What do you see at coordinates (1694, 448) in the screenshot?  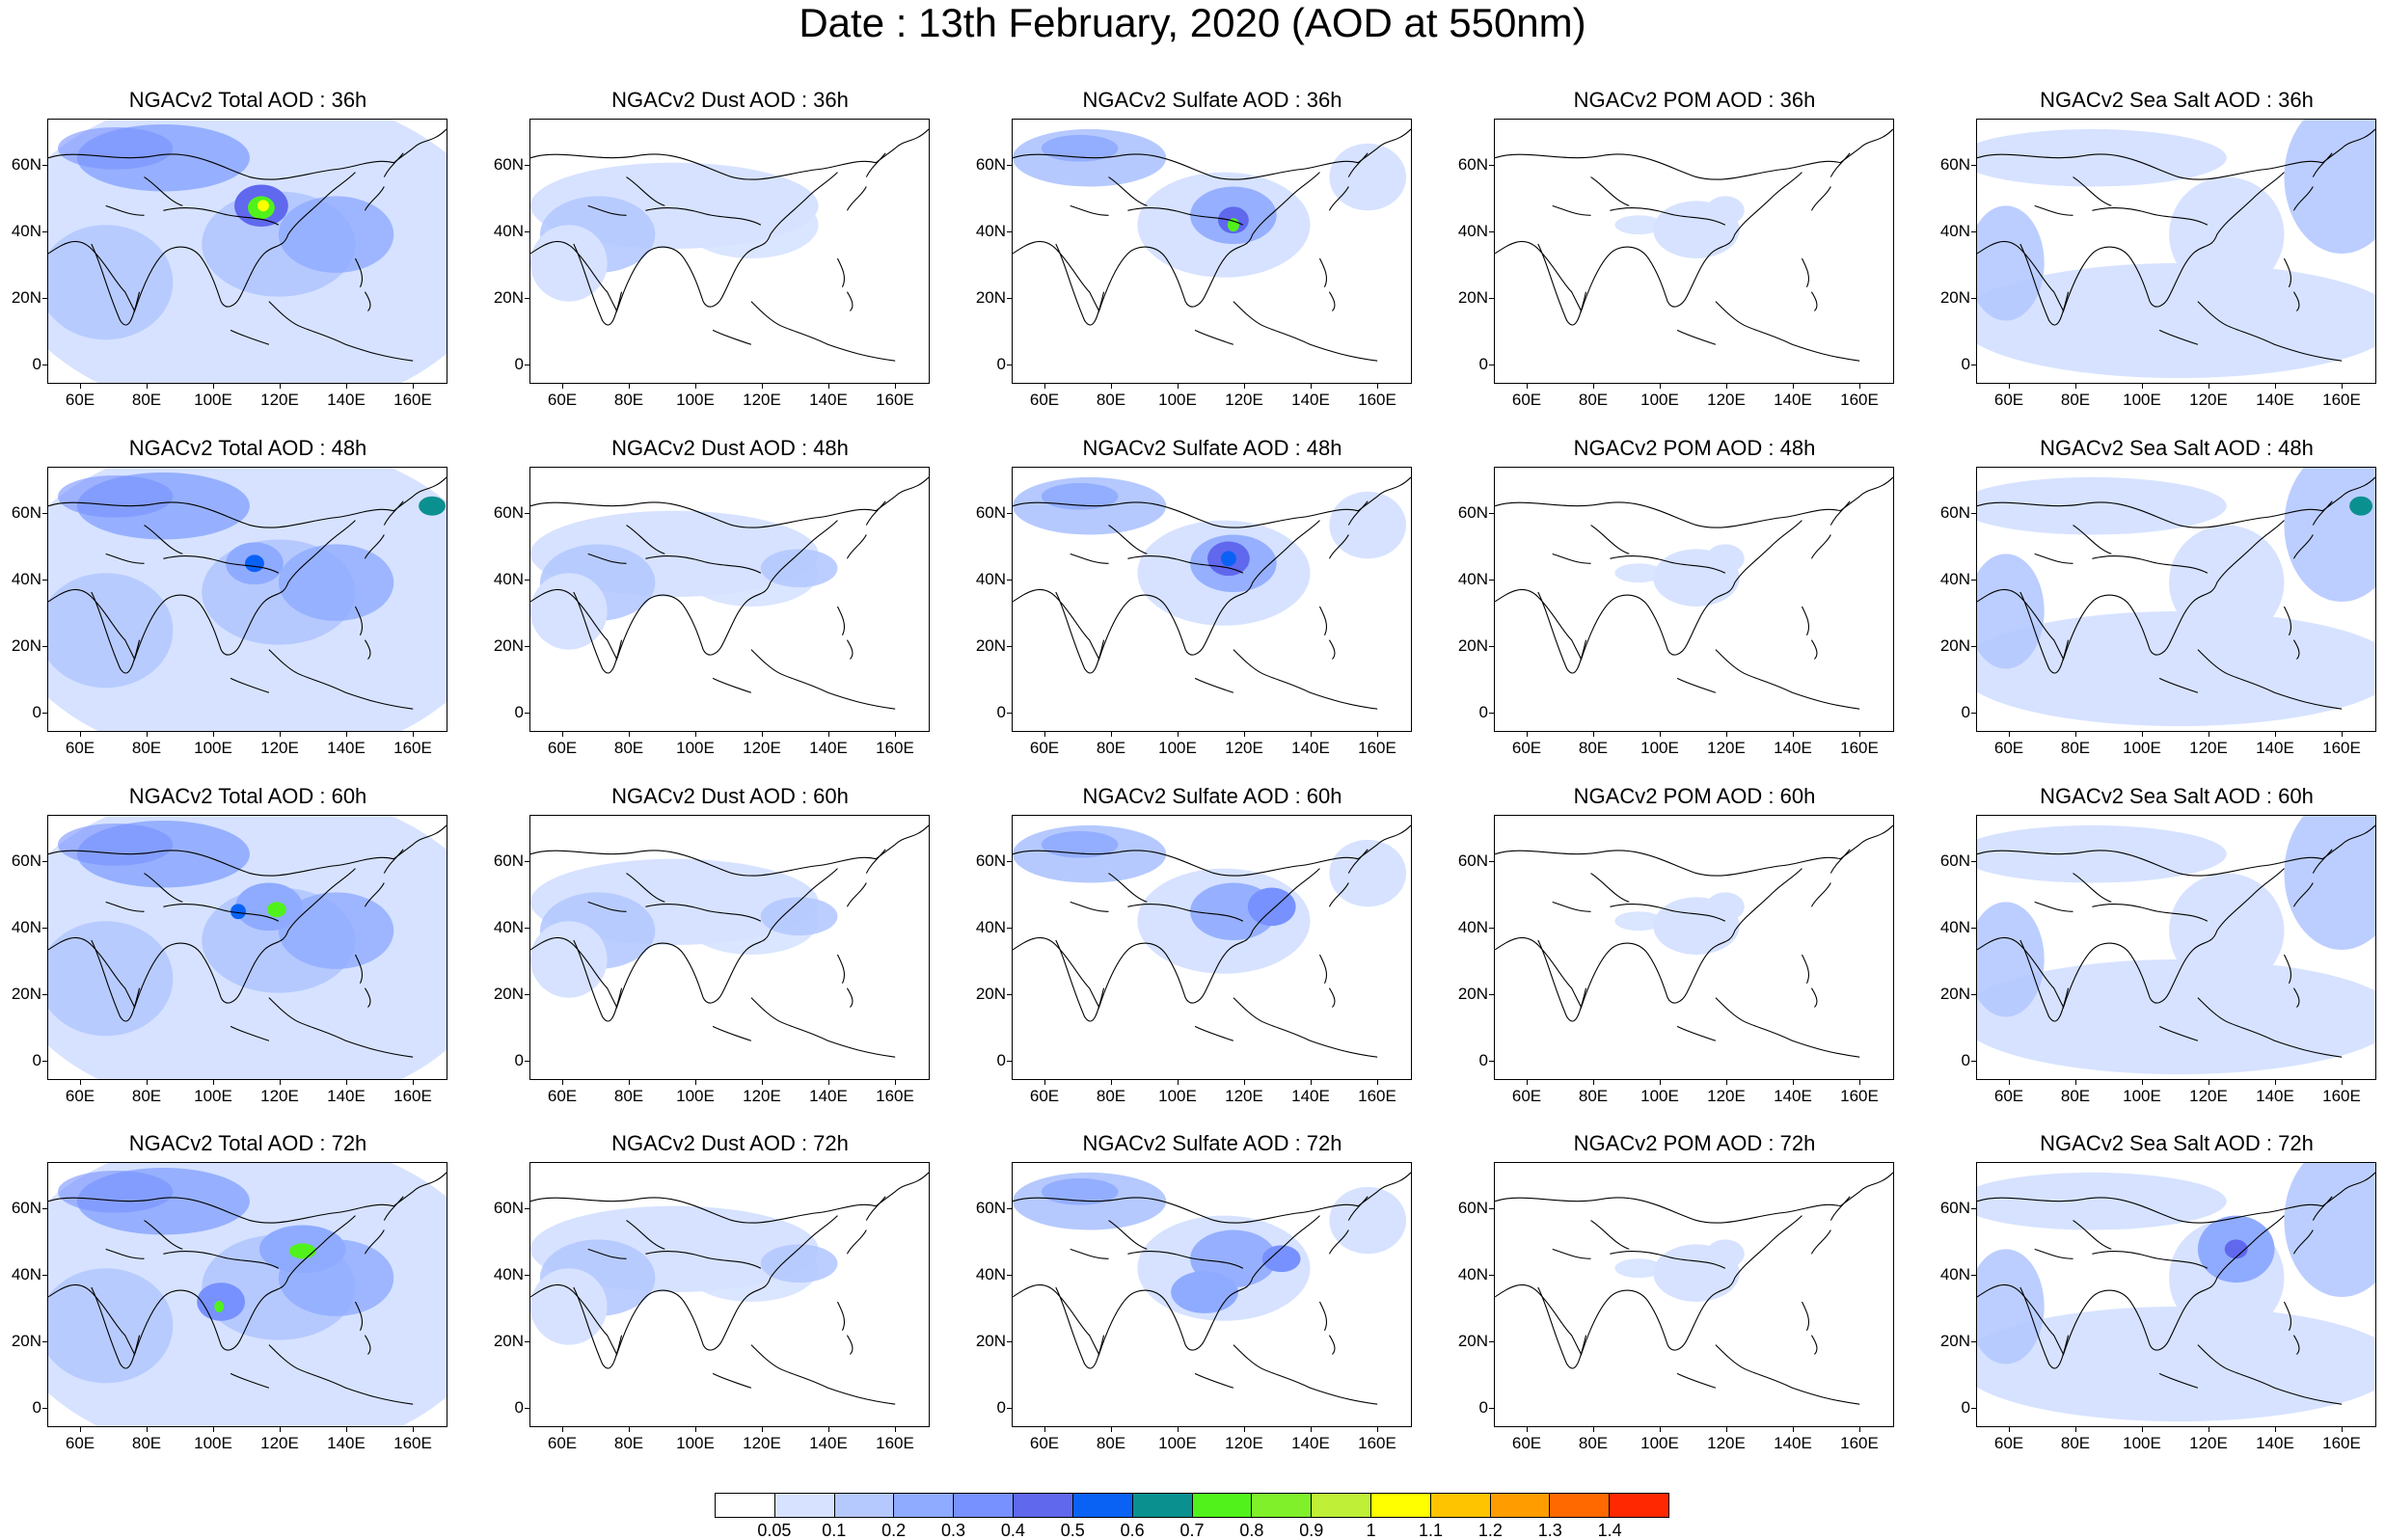 I see `panel-title: NGACv2 POM AOD : 48h` at bounding box center [1694, 448].